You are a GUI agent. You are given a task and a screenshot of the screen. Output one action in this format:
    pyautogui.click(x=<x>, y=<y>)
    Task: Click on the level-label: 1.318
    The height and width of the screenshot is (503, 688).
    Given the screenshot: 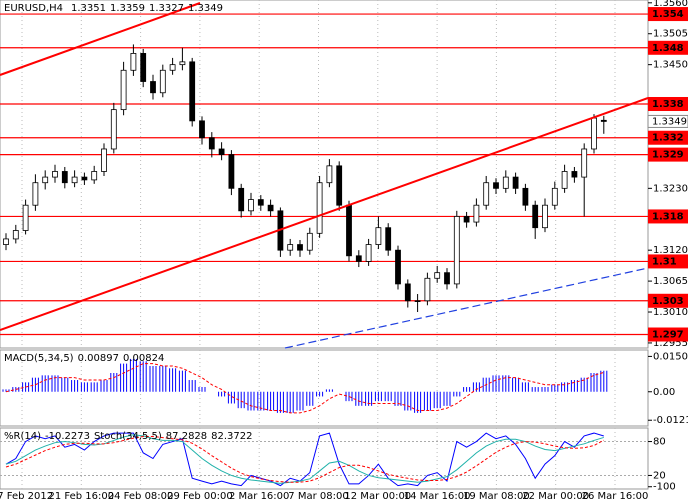 What is the action you would take?
    pyautogui.click(x=668, y=216)
    